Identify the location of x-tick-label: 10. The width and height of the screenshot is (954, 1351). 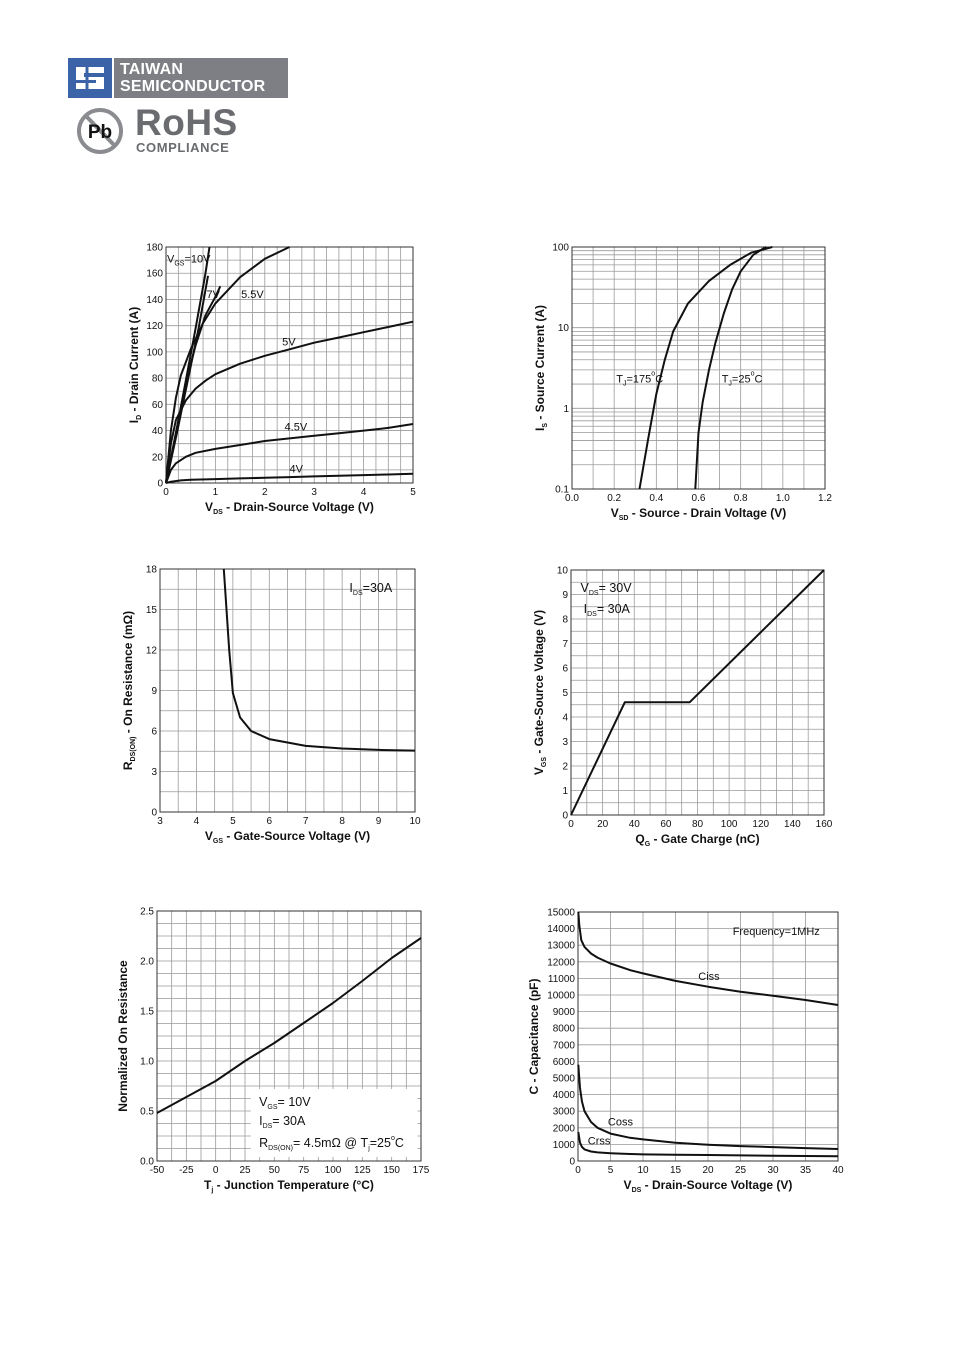
(643, 1170).